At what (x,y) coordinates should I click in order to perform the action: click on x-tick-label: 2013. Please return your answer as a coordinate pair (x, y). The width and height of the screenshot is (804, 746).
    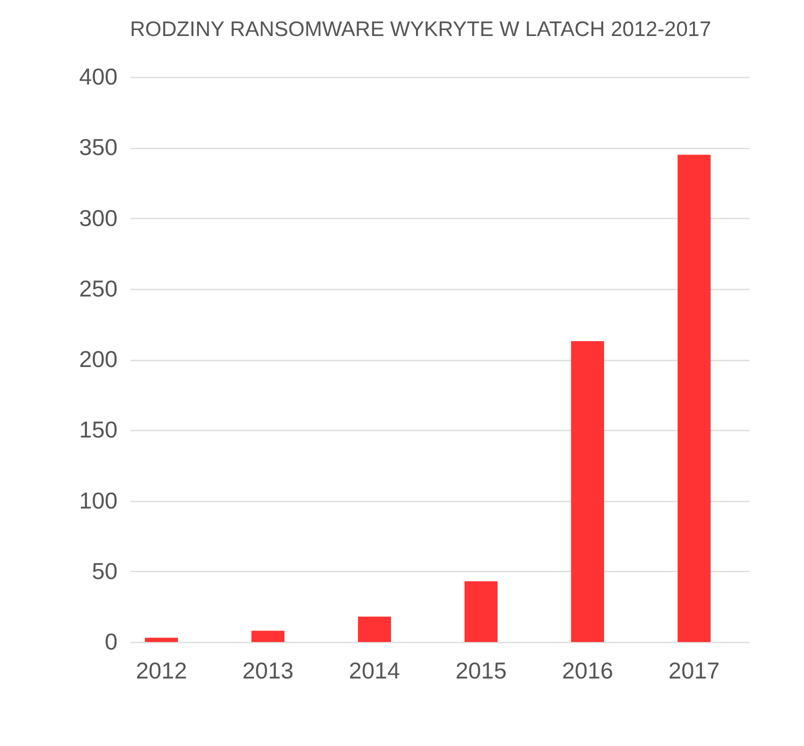
    Looking at the image, I should click on (268, 671).